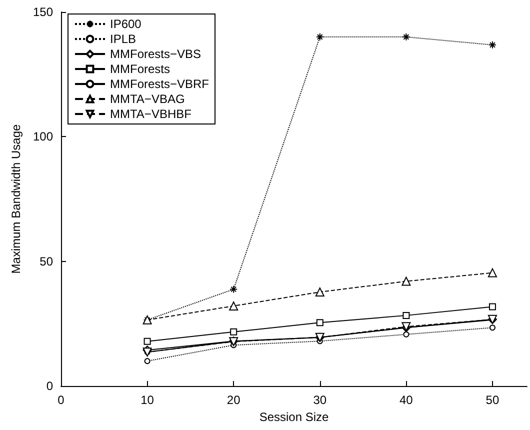 This screenshot has width=530, height=430. Describe the element at coordinates (294, 417) in the screenshot. I see `x-axis-title: Session Size` at that location.